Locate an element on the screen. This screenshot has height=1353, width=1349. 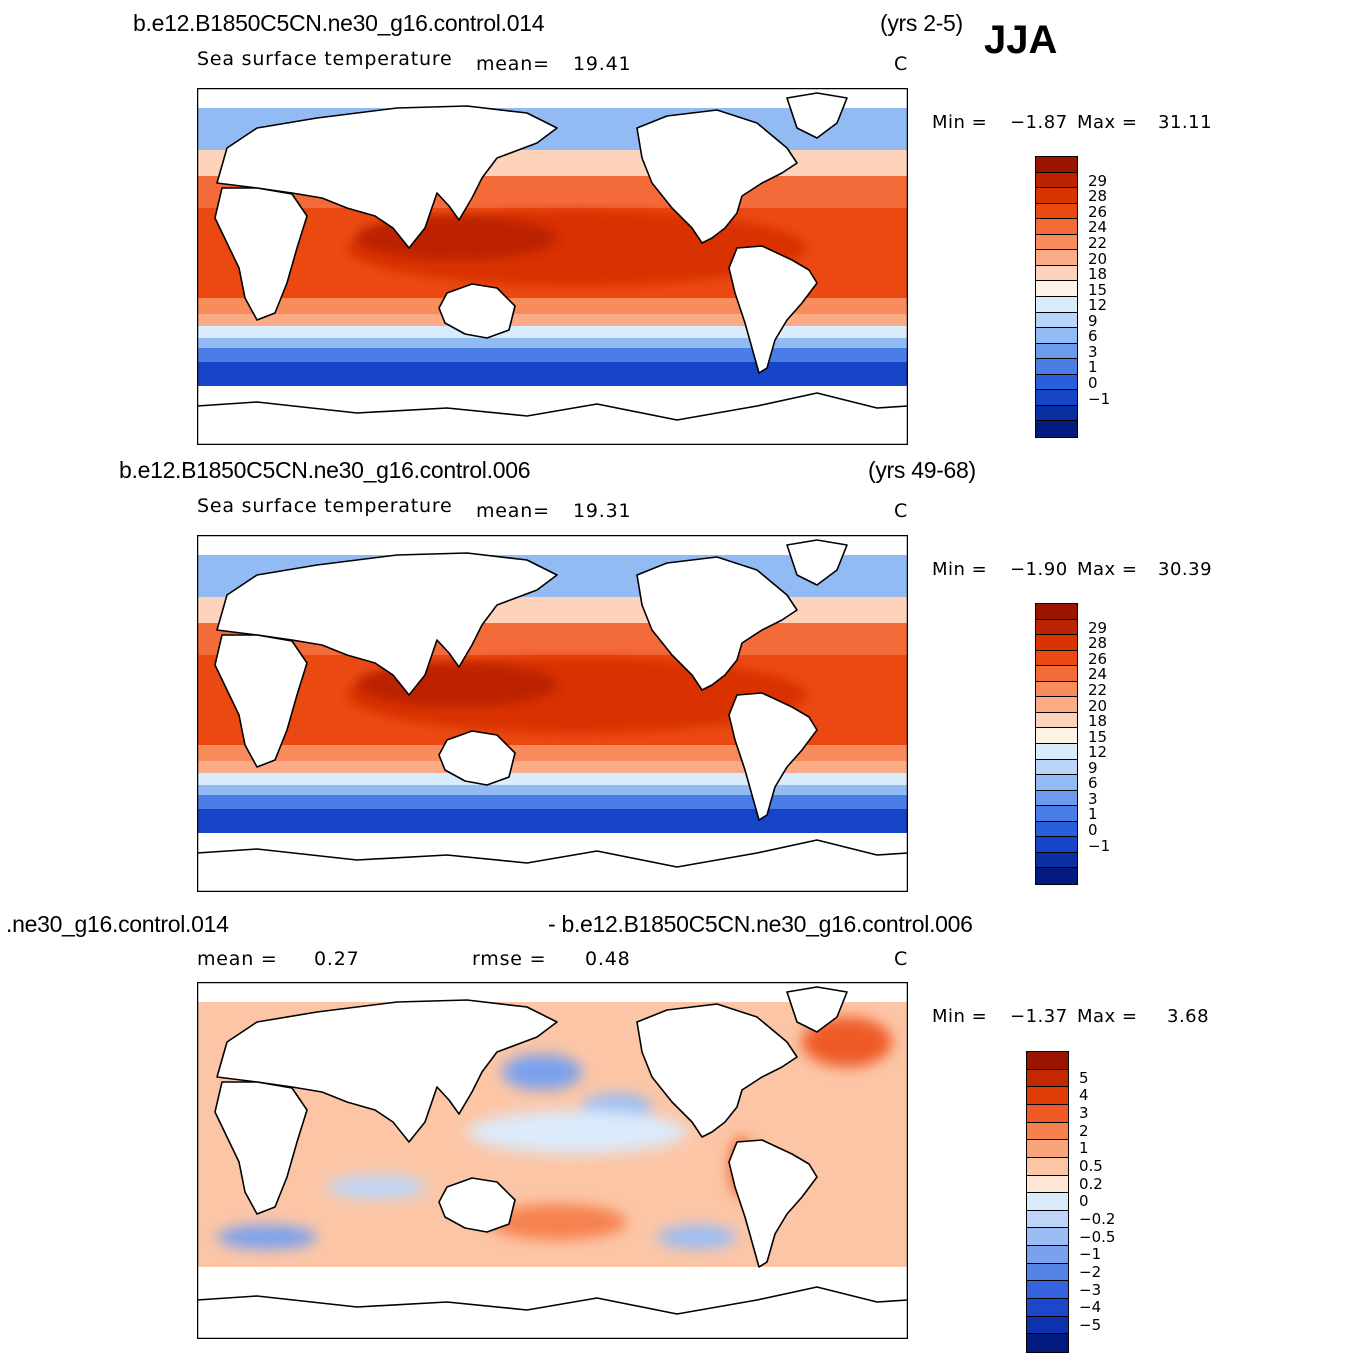
colorbar-label: 18 is located at coordinates (1098, 721).